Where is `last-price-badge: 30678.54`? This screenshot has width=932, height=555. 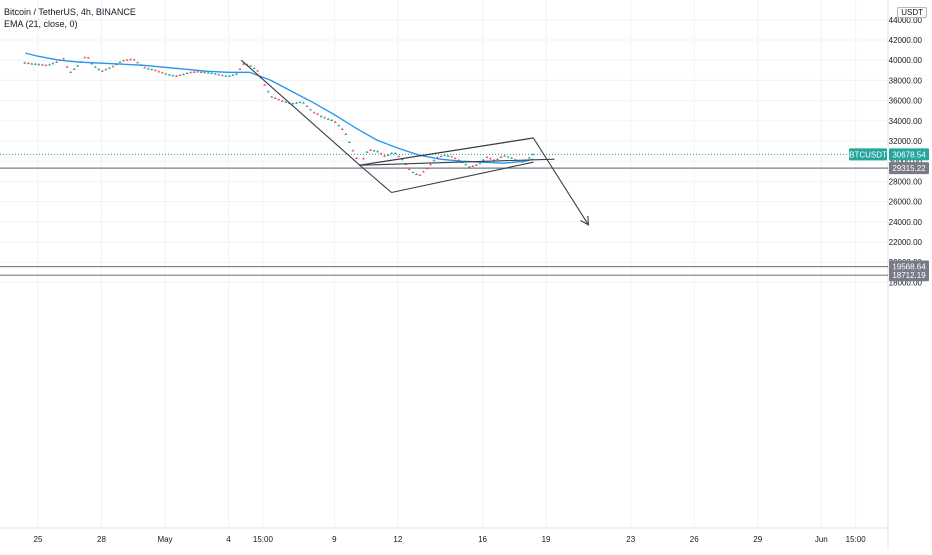 last-price-badge: 30678.54 is located at coordinates (909, 154).